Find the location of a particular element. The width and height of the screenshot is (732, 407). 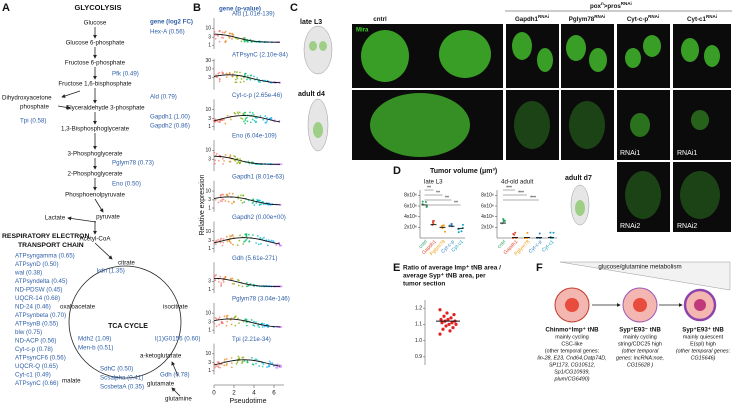

enzyme: Men-b (0.51) is located at coordinates (95, 348).